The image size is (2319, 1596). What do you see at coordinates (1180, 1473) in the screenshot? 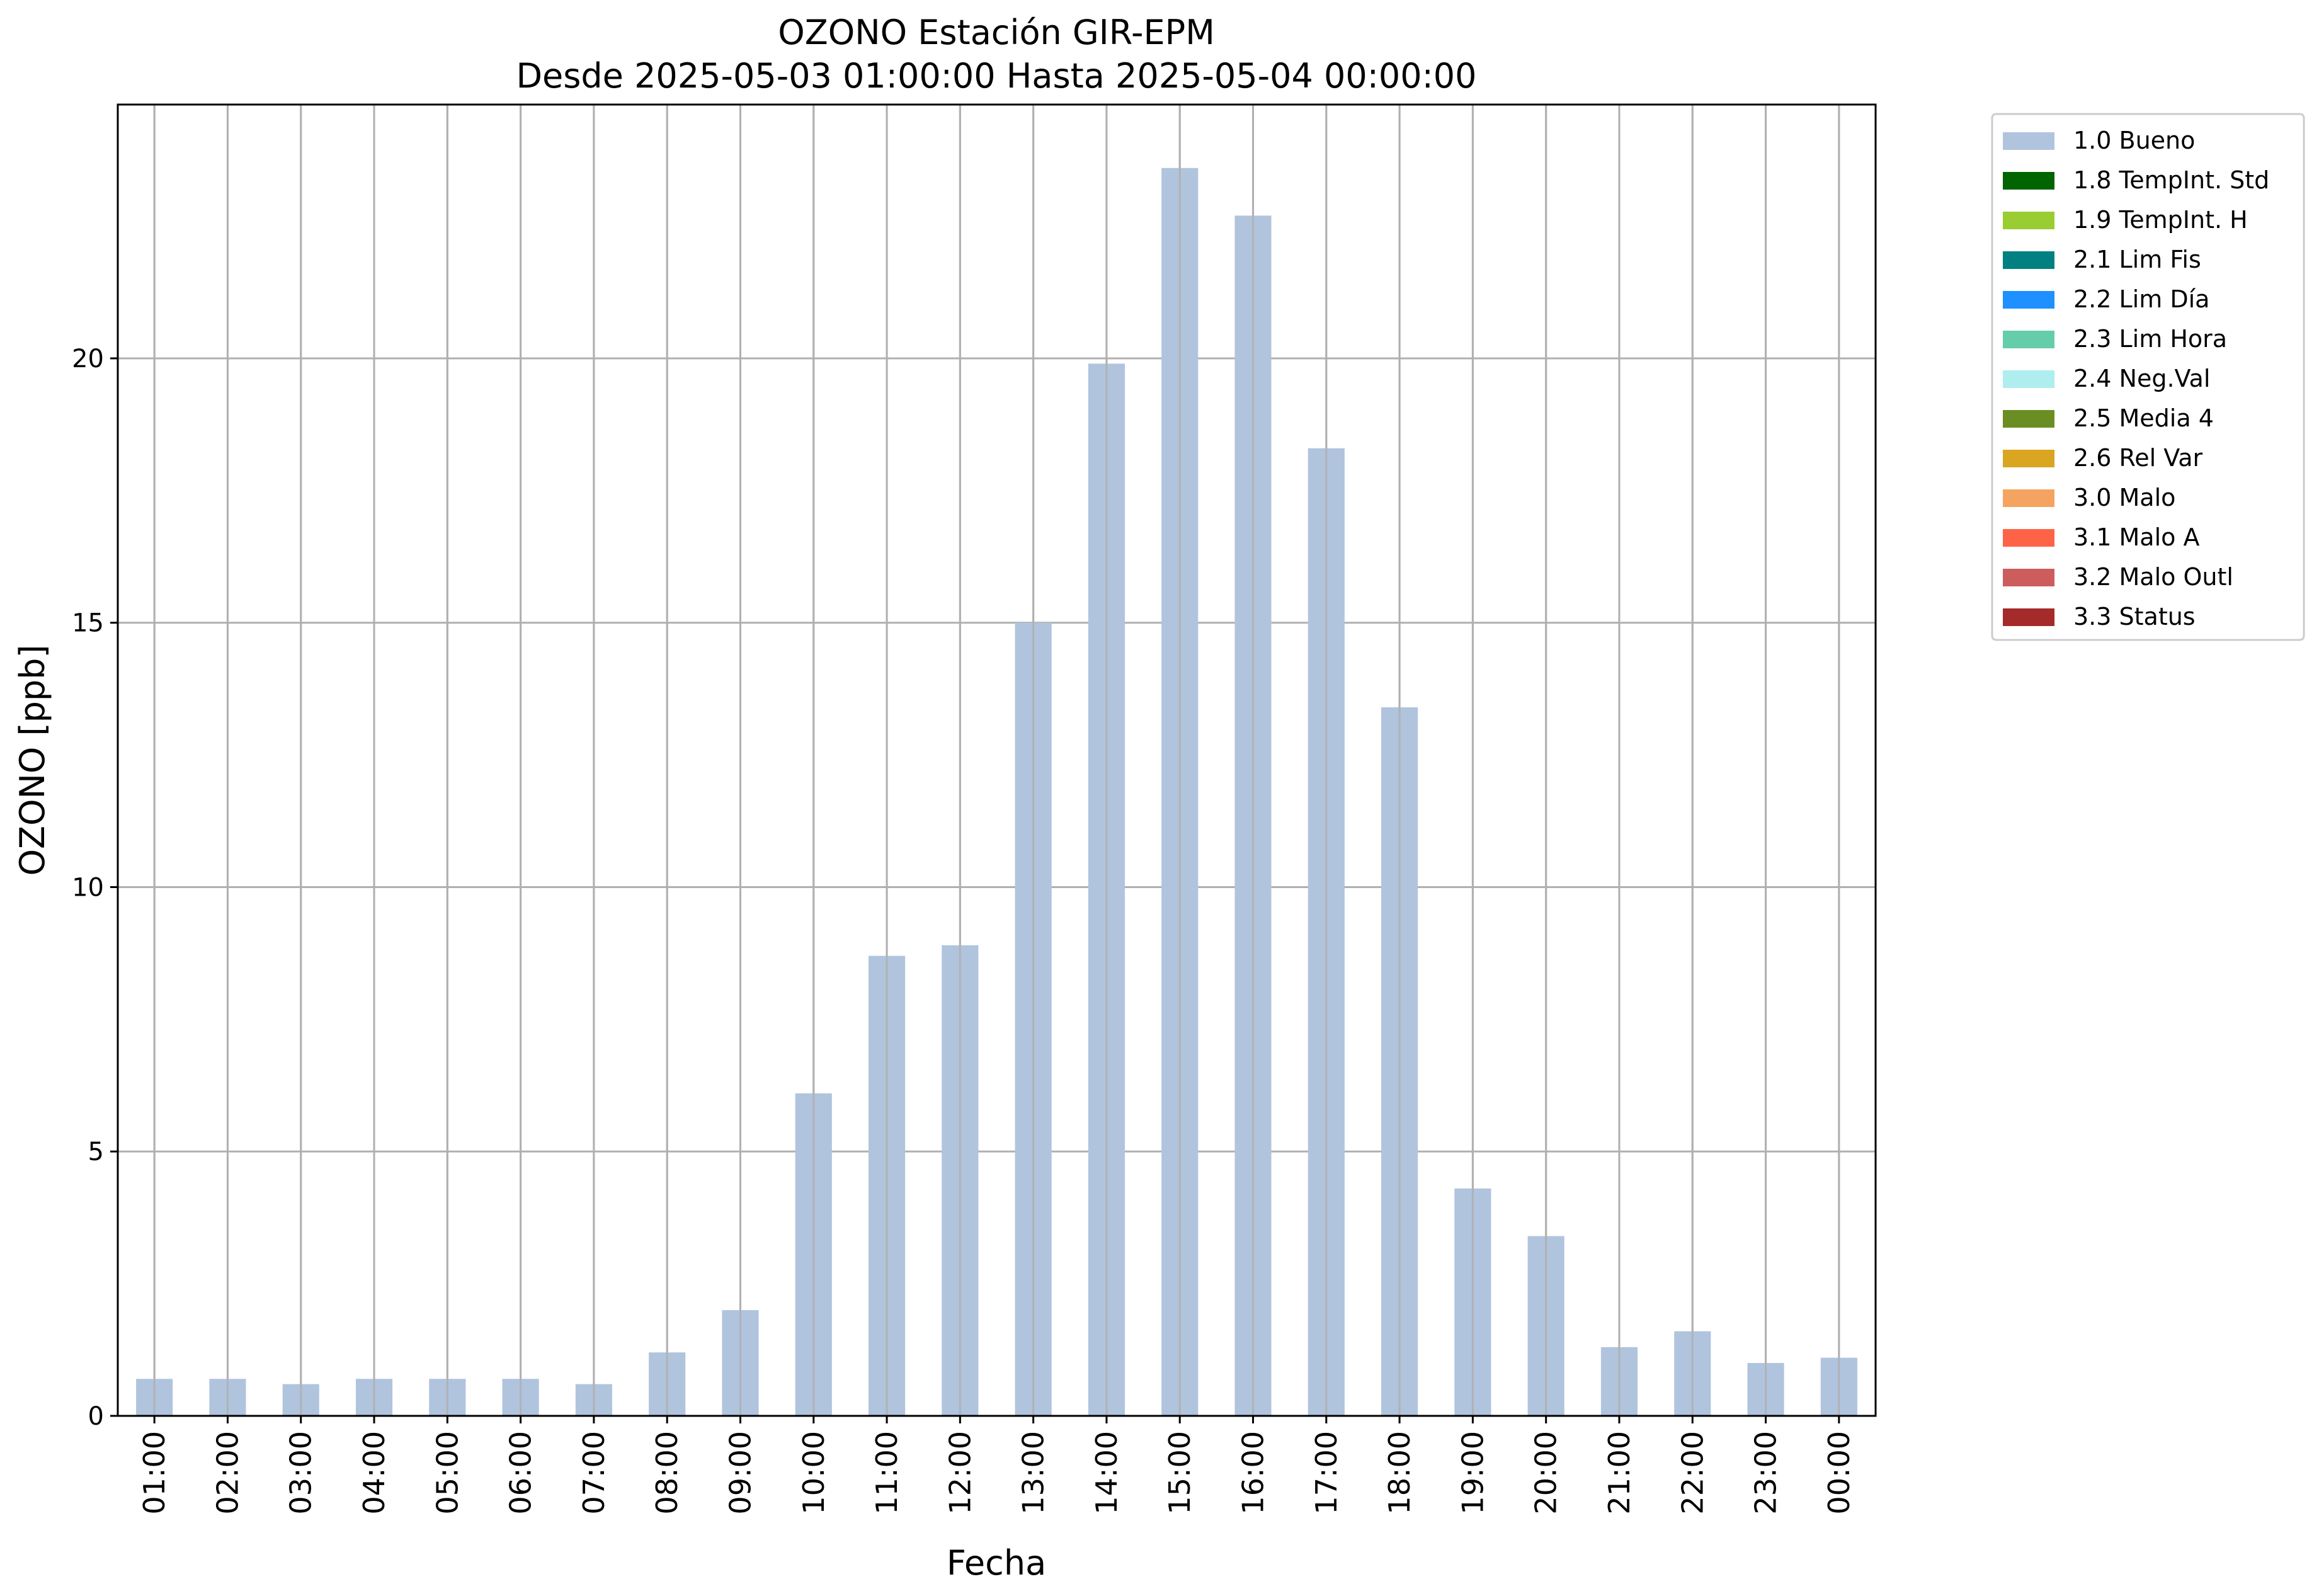
I see `x-tick-label: 15:00` at bounding box center [1180, 1473].